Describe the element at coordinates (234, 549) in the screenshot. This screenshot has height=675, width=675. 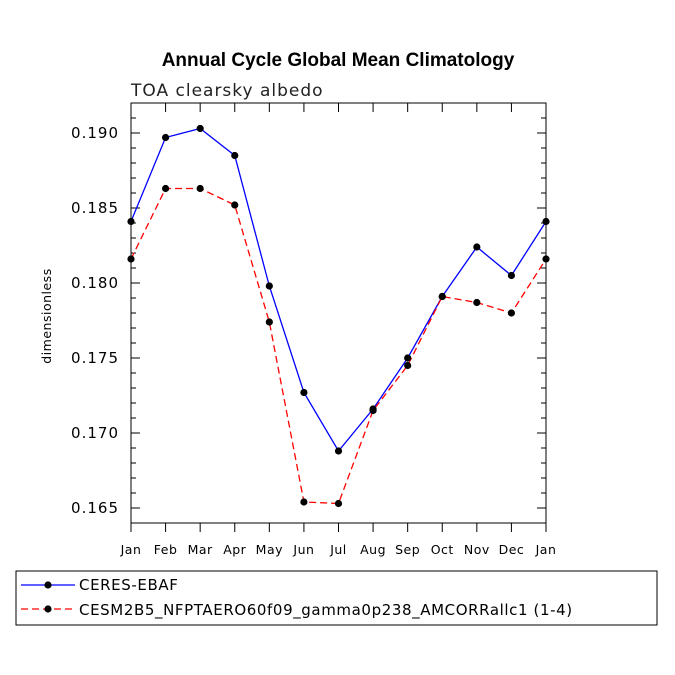
I see `x-tick-label: Apr` at that location.